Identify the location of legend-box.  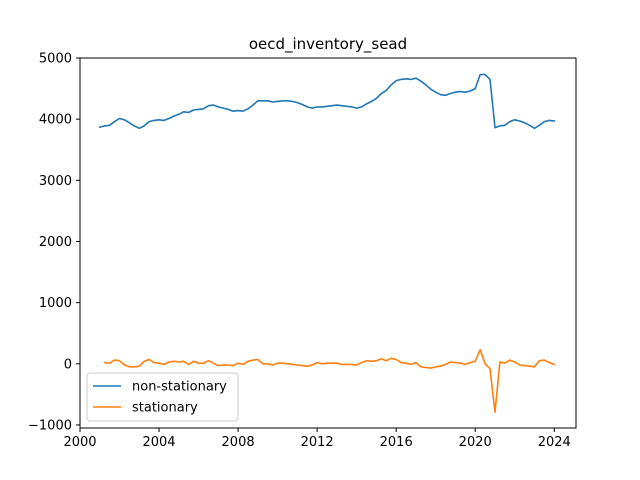
(162, 397).